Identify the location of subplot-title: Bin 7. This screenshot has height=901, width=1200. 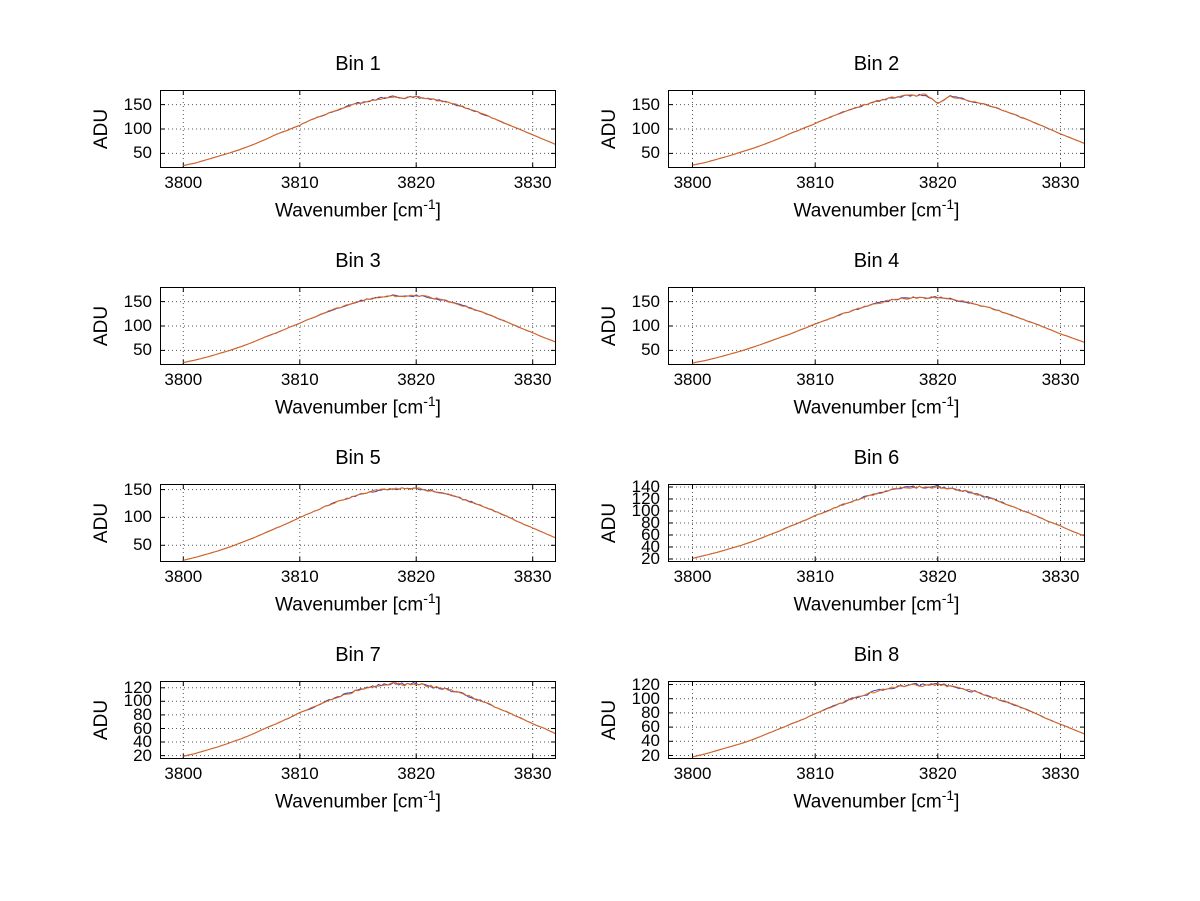
(358, 655).